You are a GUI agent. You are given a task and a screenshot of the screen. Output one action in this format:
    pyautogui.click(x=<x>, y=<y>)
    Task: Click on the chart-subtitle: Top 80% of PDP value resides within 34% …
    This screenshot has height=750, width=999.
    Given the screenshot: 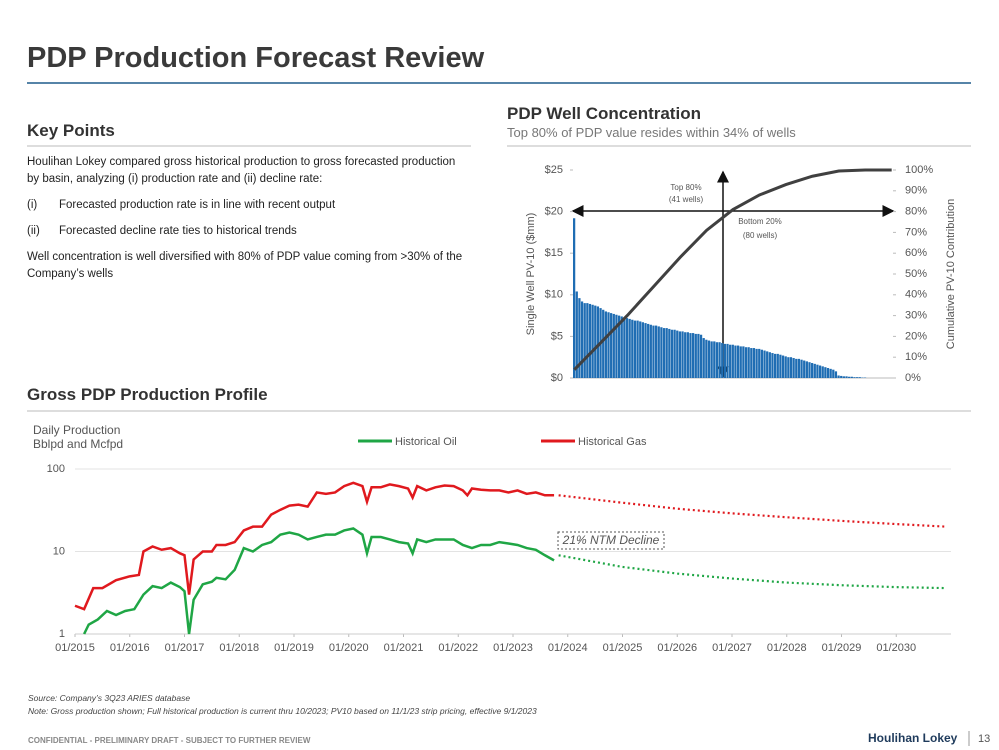 What is the action you would take?
    pyautogui.click(x=651, y=132)
    